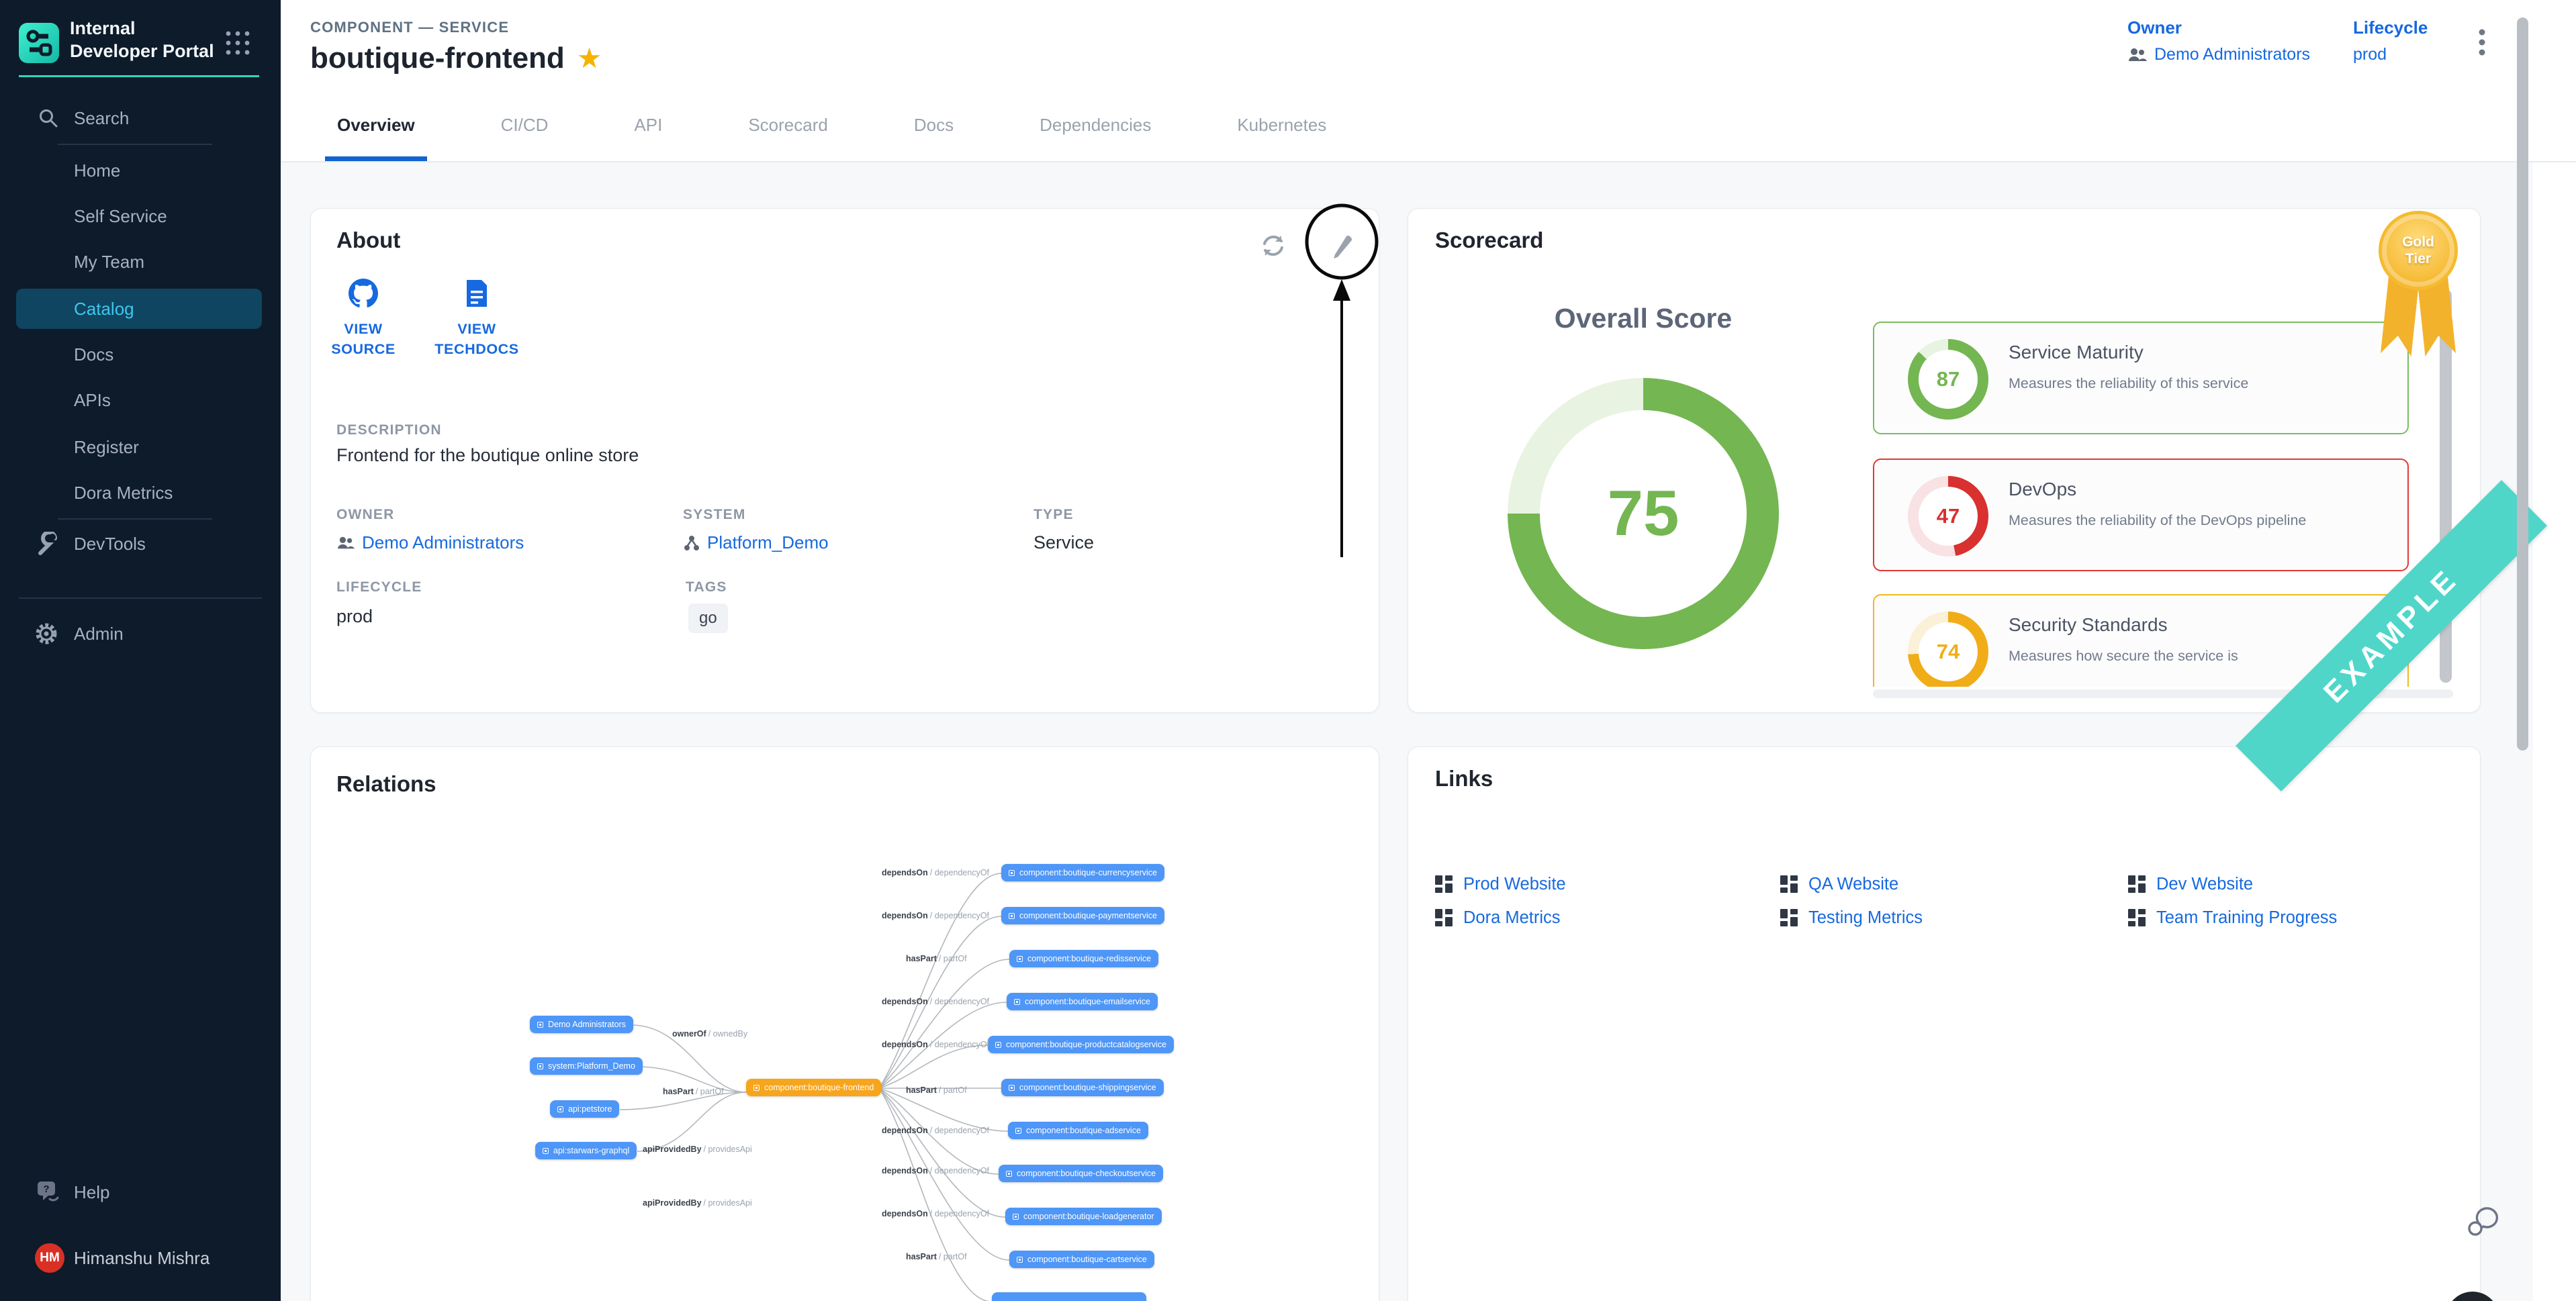 The width and height of the screenshot is (2576, 1301). What do you see at coordinates (120, 216) in the screenshot?
I see `sidebar-item-self-service: Self Service` at bounding box center [120, 216].